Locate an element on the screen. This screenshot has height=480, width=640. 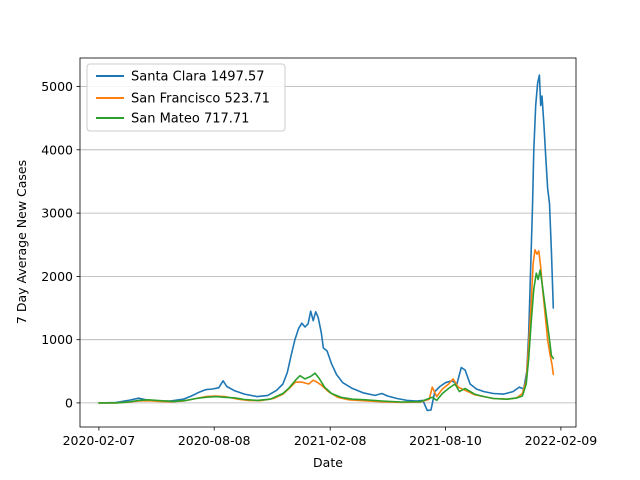
legend-label-san-francisco: San Francisco 523.71 is located at coordinates (200, 99).